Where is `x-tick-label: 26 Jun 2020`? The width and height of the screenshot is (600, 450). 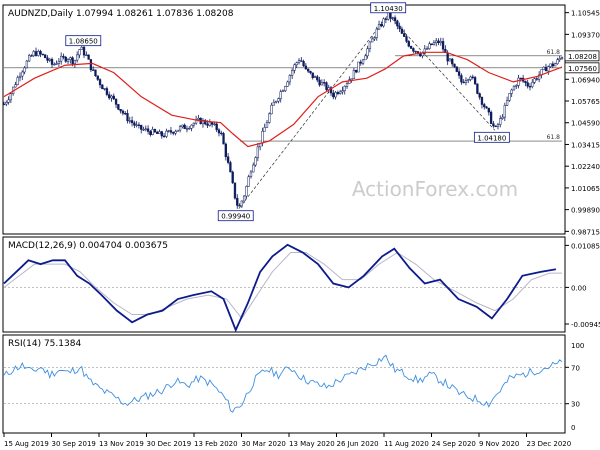 x-tick-label: 26 Jun 2020 is located at coordinates (358, 444).